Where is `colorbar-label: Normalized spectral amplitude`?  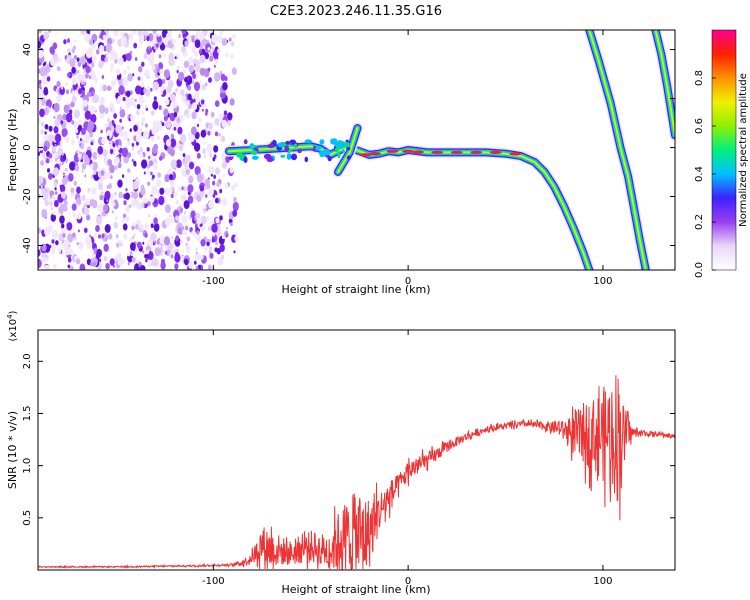 colorbar-label: Normalized spectral amplitude is located at coordinates (743, 150).